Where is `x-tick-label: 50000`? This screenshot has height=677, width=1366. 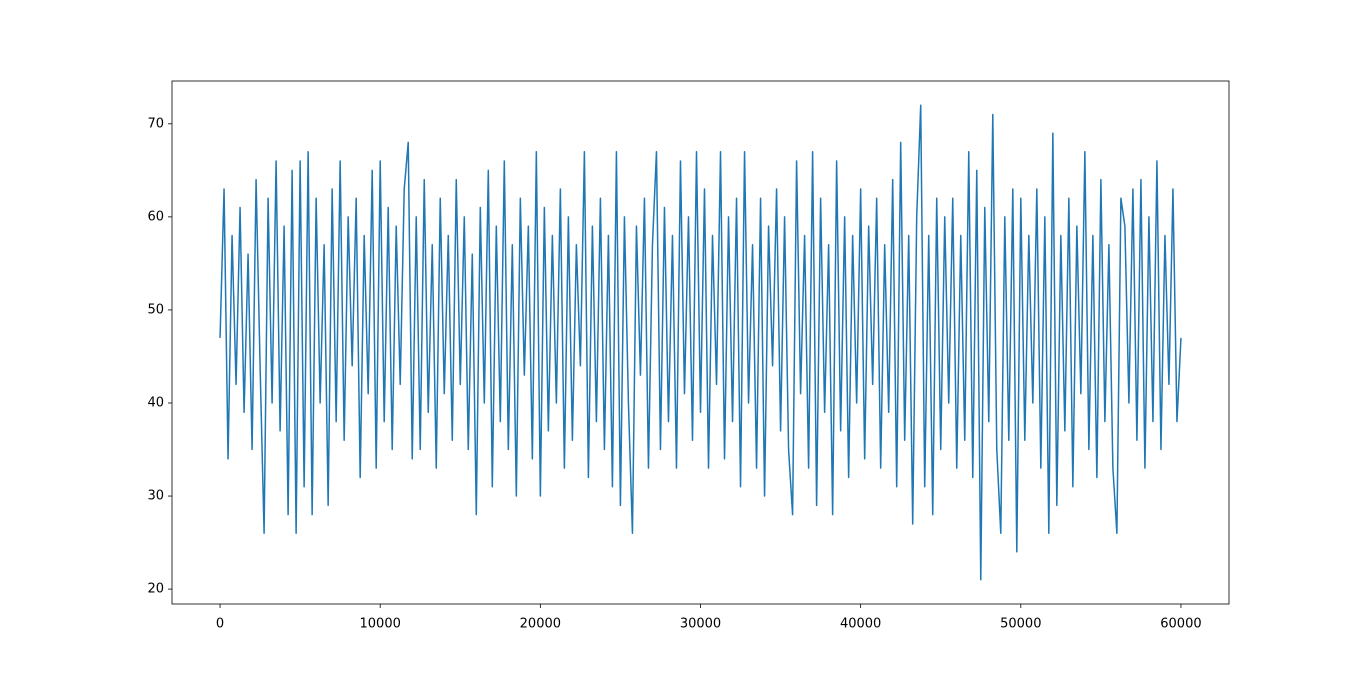 x-tick-label: 50000 is located at coordinates (1020, 624).